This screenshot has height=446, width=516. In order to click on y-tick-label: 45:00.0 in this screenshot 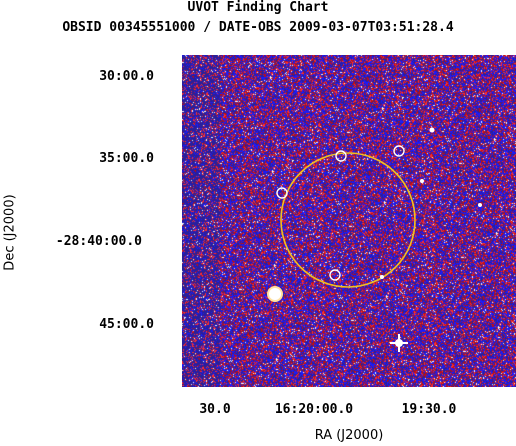, I will do `click(126, 324)`.